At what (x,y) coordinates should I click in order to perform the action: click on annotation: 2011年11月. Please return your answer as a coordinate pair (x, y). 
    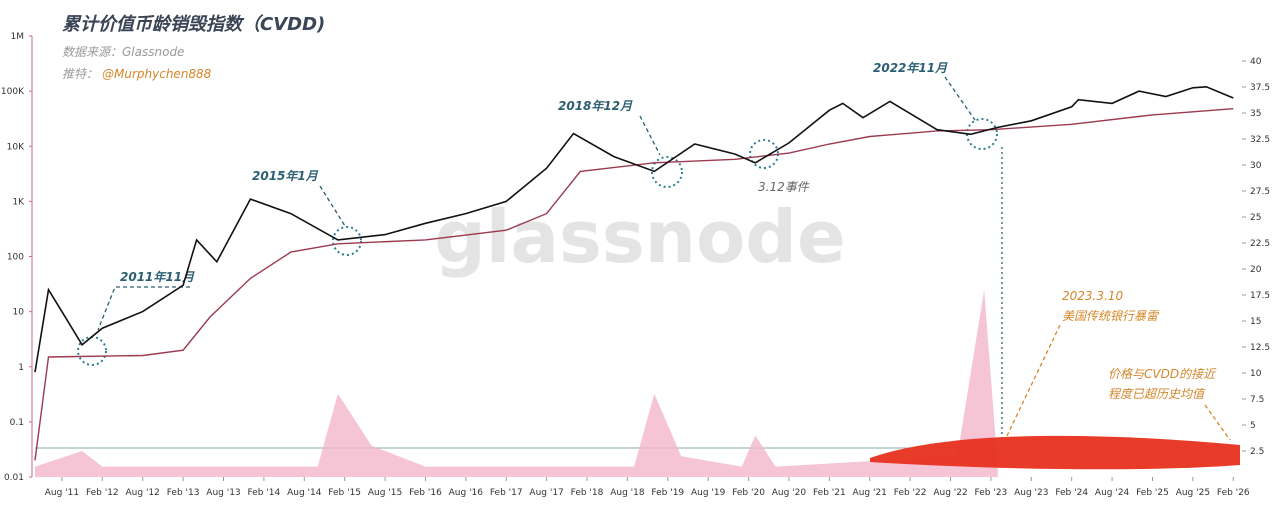
    Looking at the image, I should click on (157, 277).